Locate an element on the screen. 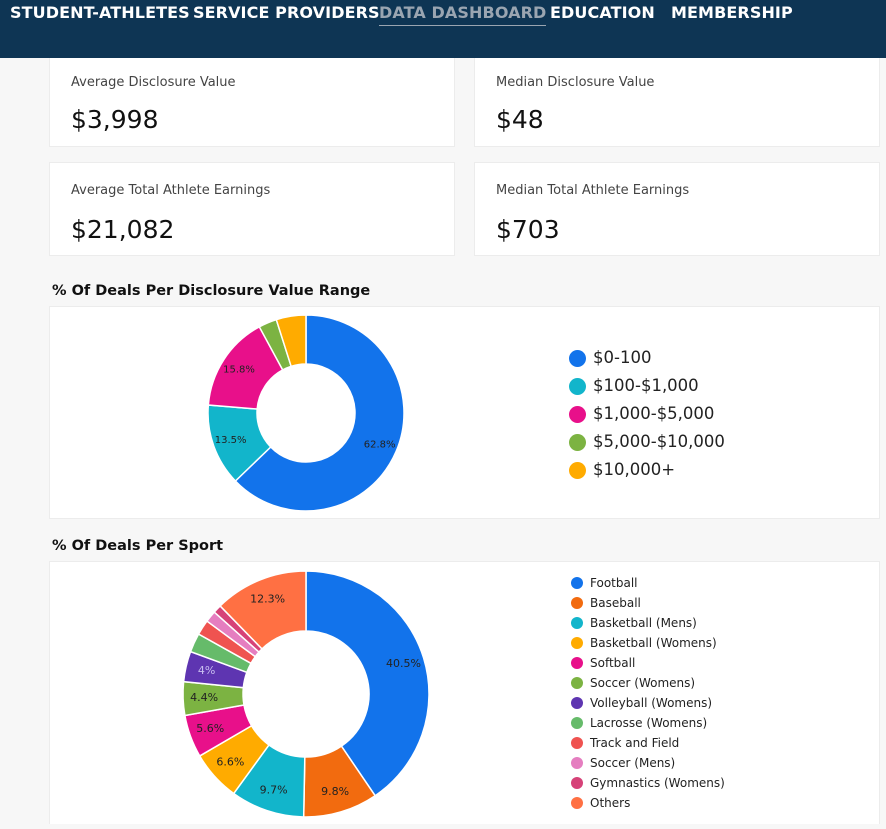  legend-dot-lacrosse-womens is located at coordinates (577, 723).